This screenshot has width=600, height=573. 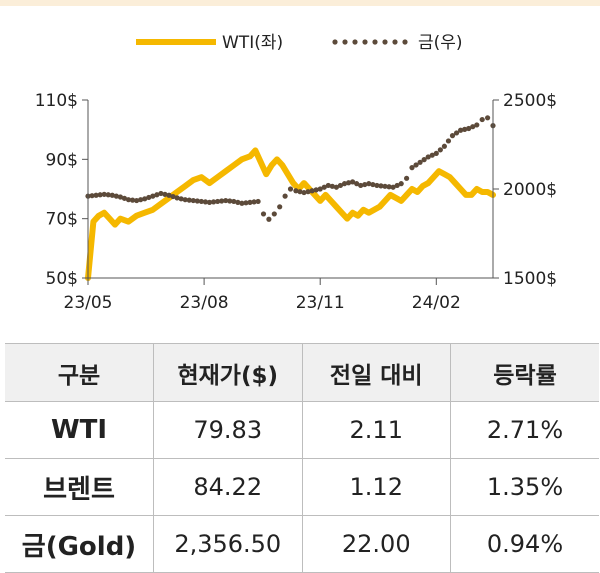 I want to click on header-change: 전일 대비, so click(x=376, y=372).